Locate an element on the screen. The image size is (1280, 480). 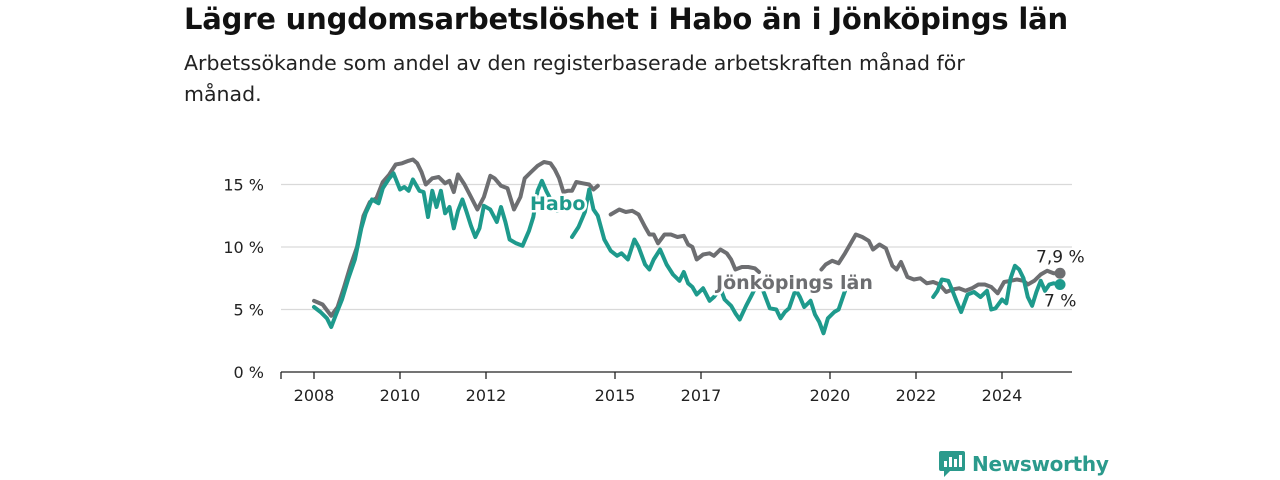
end-label-habo: 7 % is located at coordinates (1060, 302).